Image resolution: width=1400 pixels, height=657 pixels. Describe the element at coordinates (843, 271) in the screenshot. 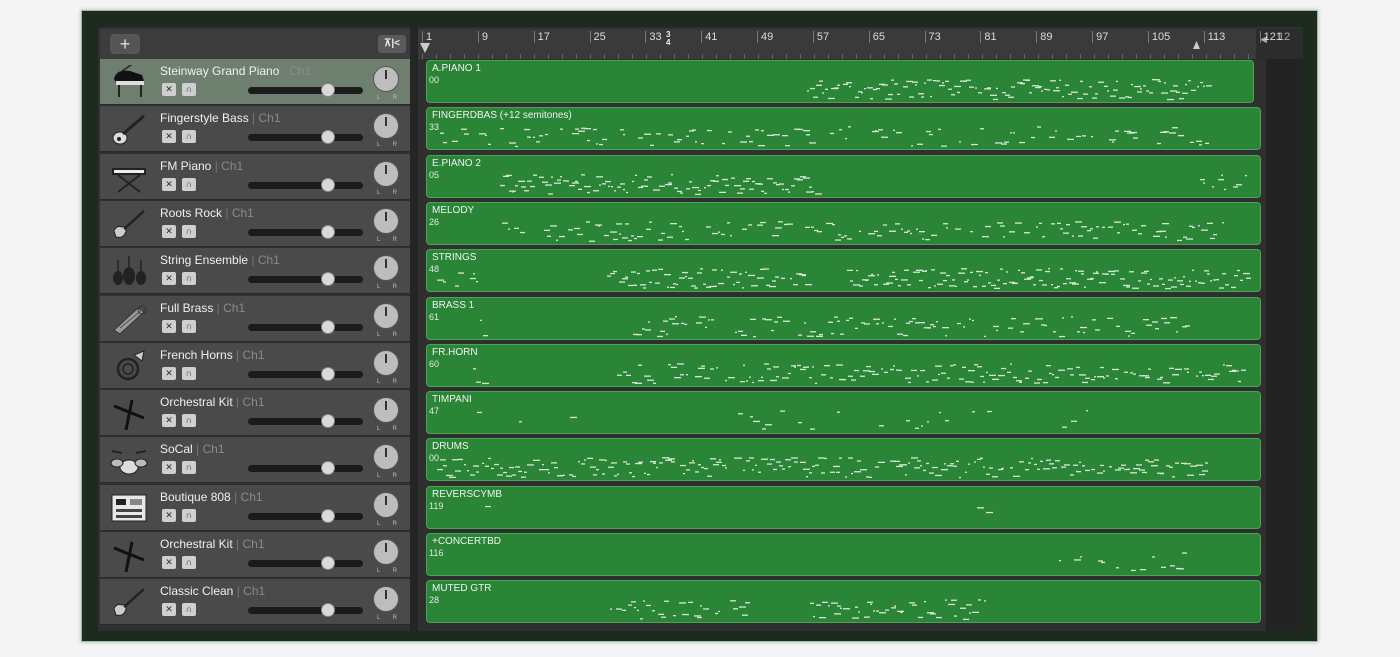

I see `midi-region: STRINGS 48` at that location.